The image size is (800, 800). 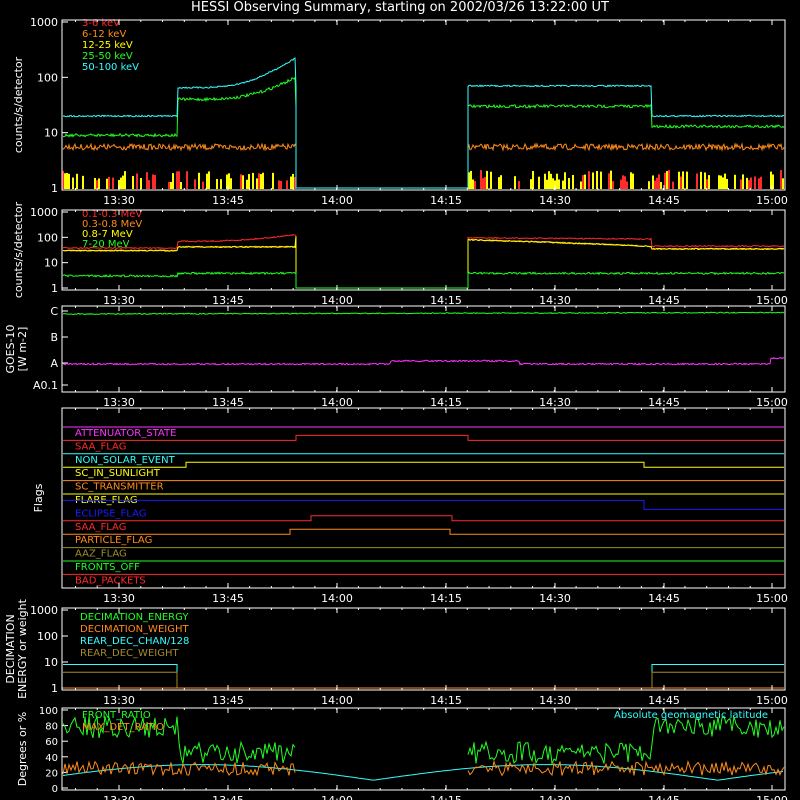 What do you see at coordinates (38, 497) in the screenshot?
I see `panel4-ylabel: Flags` at bounding box center [38, 497].